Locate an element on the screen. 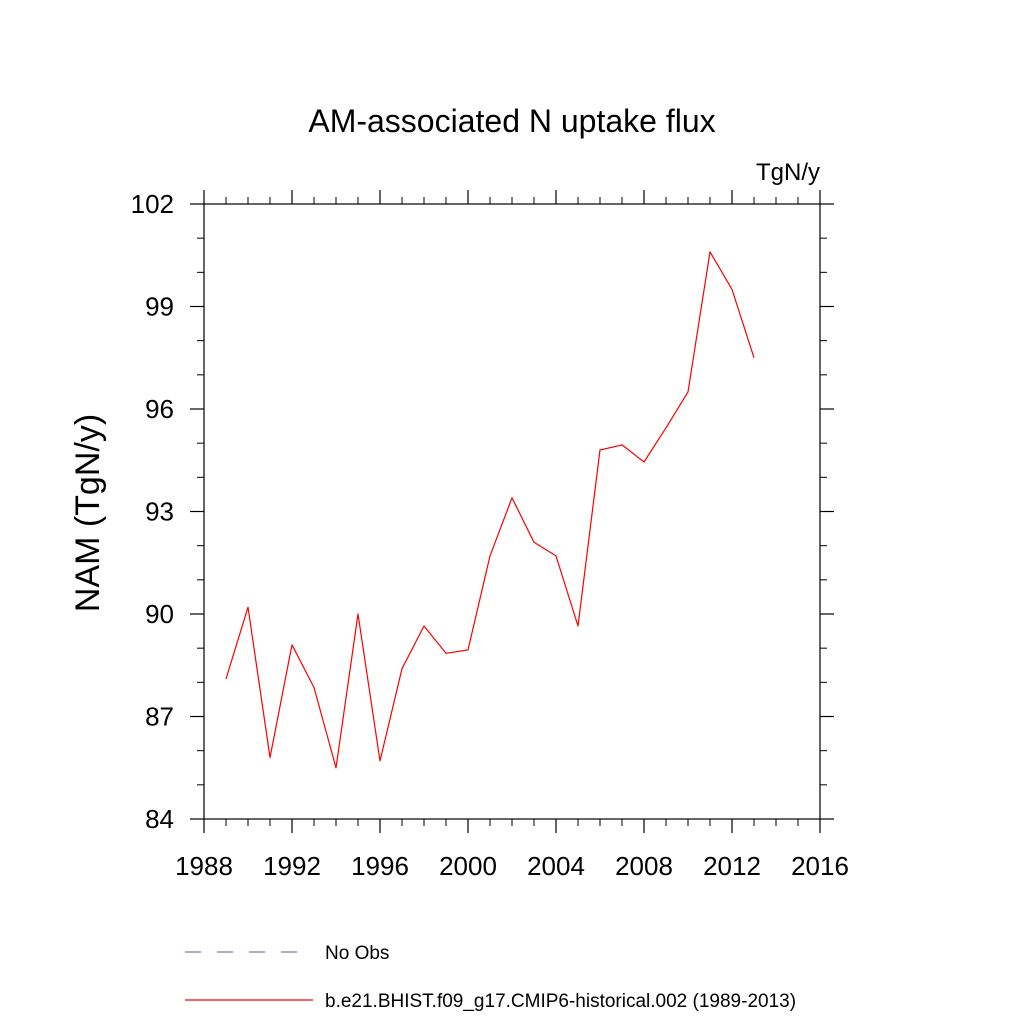 This screenshot has height=1029, width=1024. y-tick-label: 102 is located at coordinates (152, 204).